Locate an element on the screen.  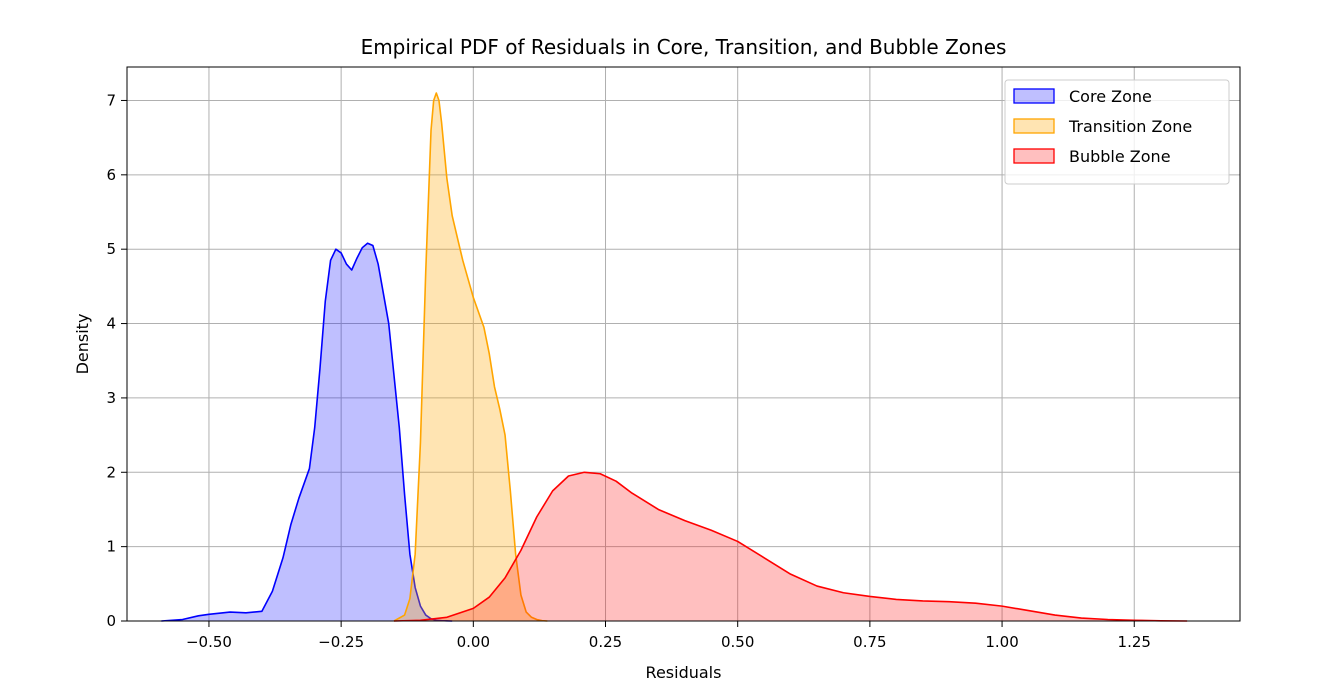
x-tick-label-7: 1.25 is located at coordinates (1134, 642).